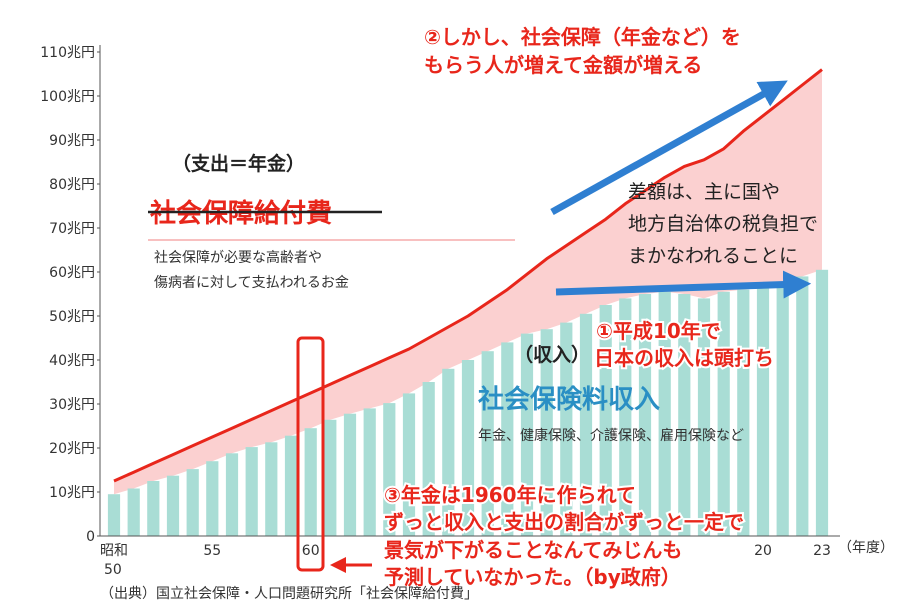 This screenshot has width=902, height=608. Describe the element at coordinates (72, 141) in the screenshot. I see `y-tick-label: 90兆円` at that location.